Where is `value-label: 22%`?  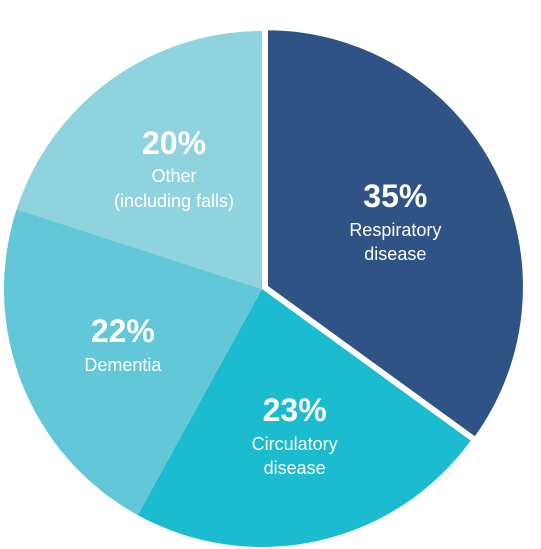 value-label: 22% is located at coordinates (122, 331).